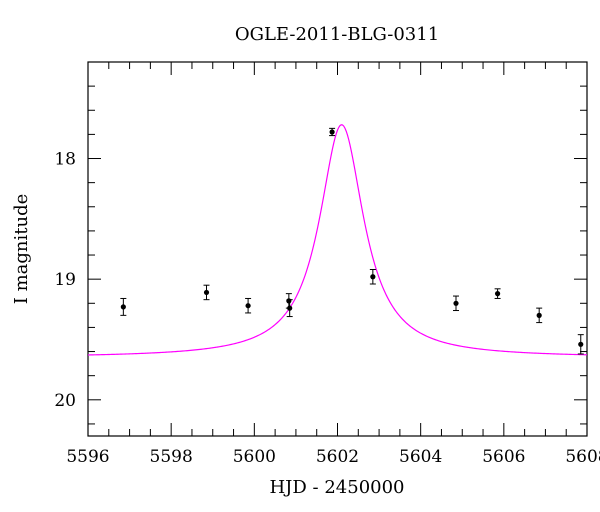  Describe the element at coordinates (65, 401) in the screenshot. I see `y-tick-label: 20` at that location.